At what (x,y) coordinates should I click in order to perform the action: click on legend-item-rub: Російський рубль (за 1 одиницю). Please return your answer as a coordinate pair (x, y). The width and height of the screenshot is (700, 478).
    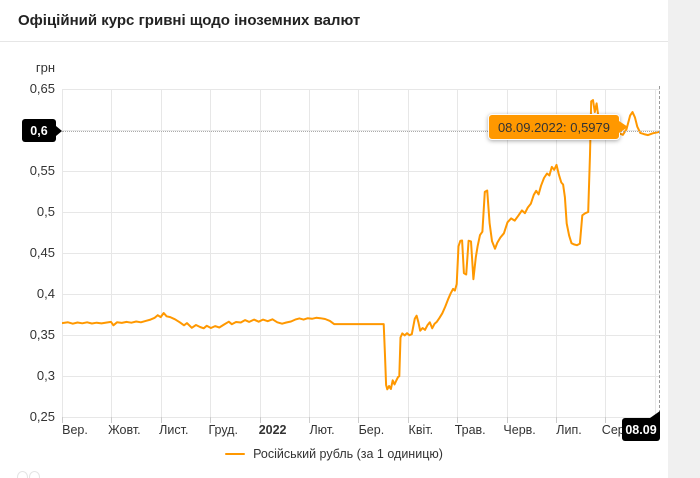
    Looking at the image, I should click on (334, 454).